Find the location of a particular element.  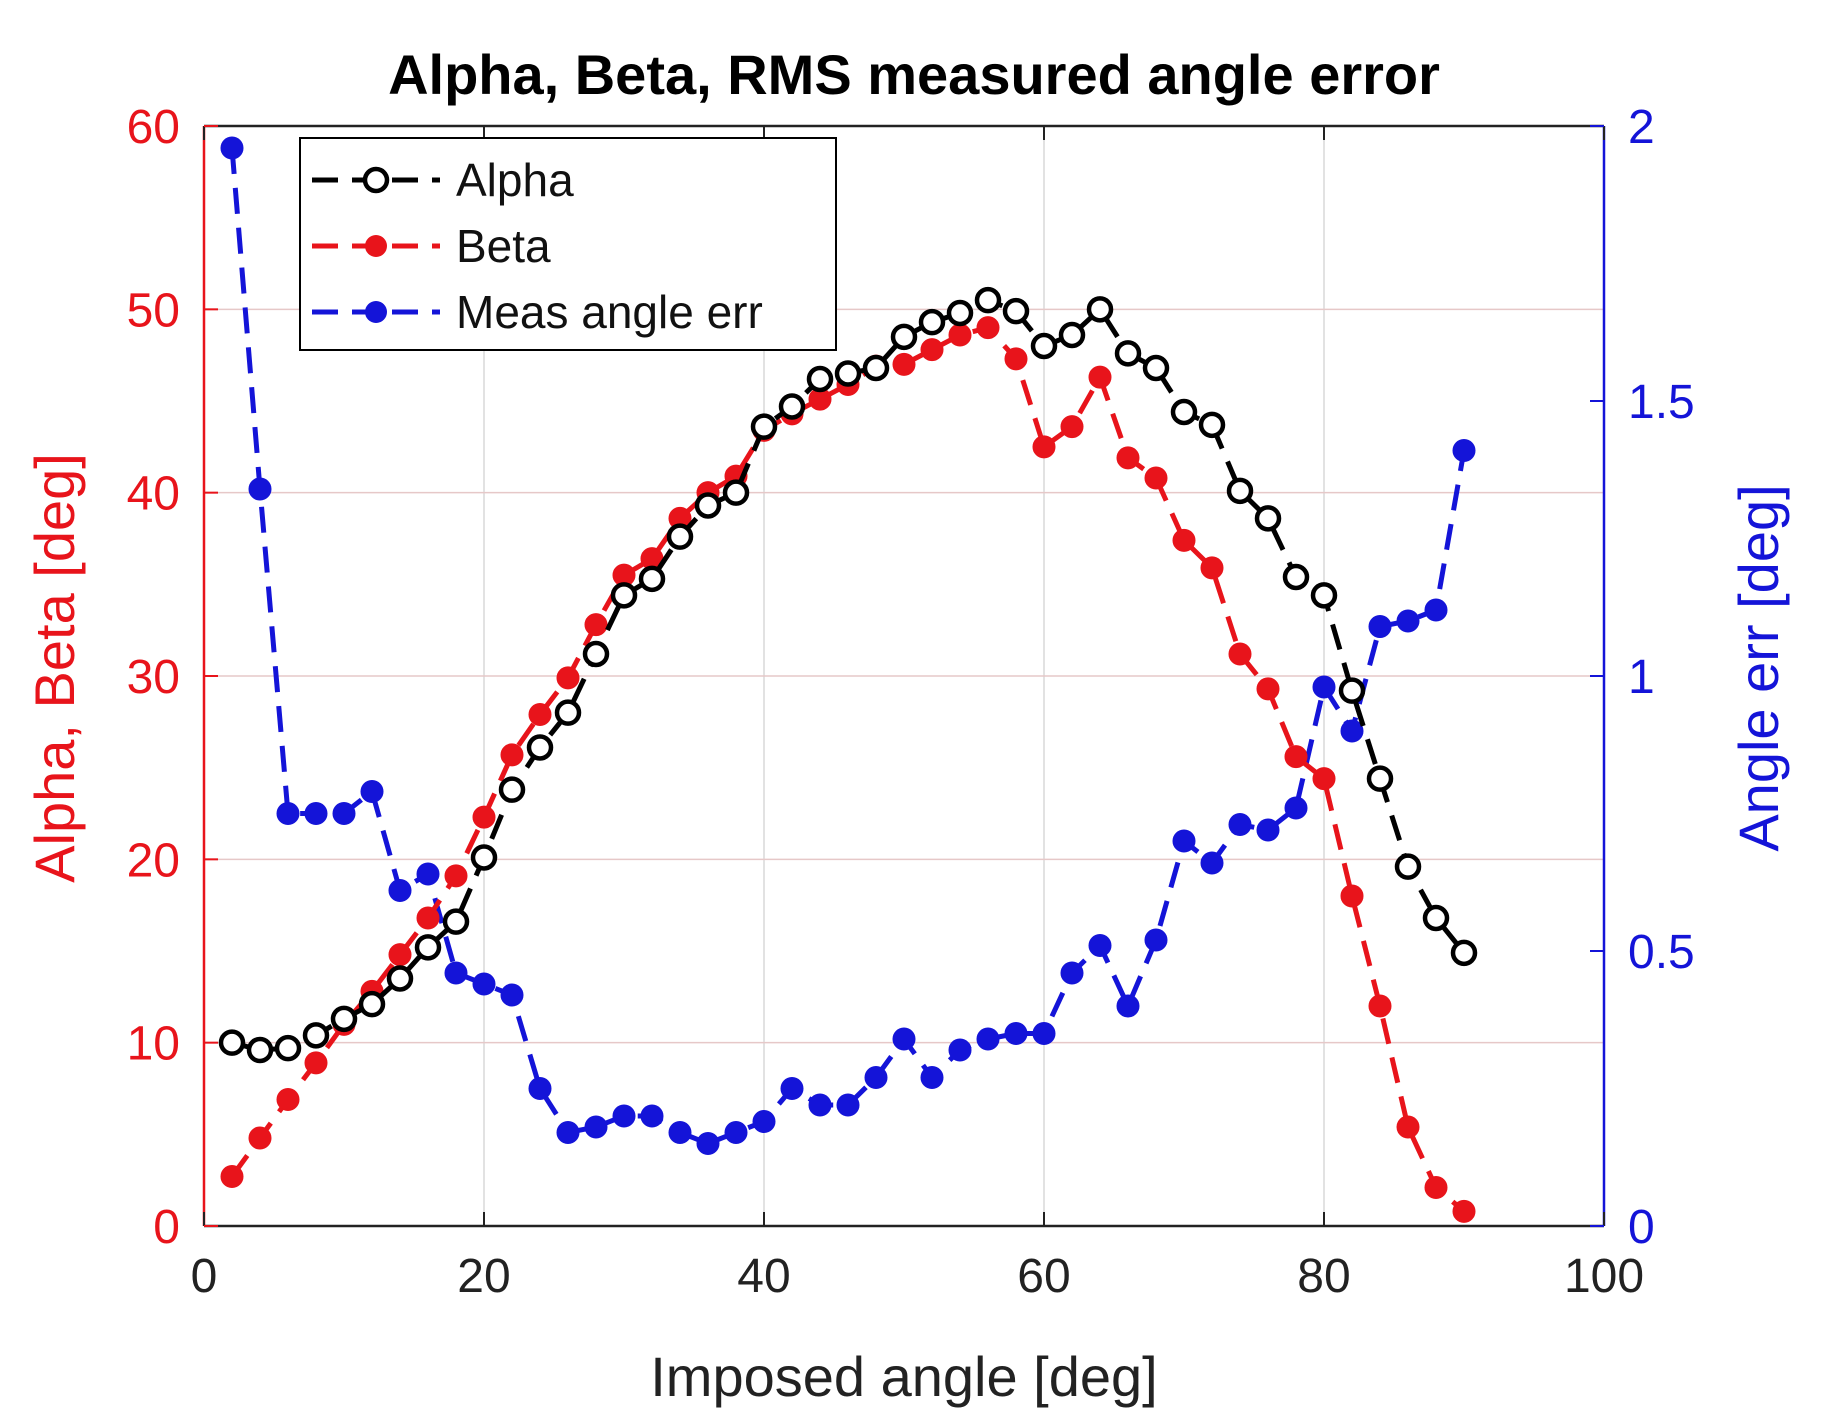

left-tick-label: 60 is located at coordinates (153, 127).